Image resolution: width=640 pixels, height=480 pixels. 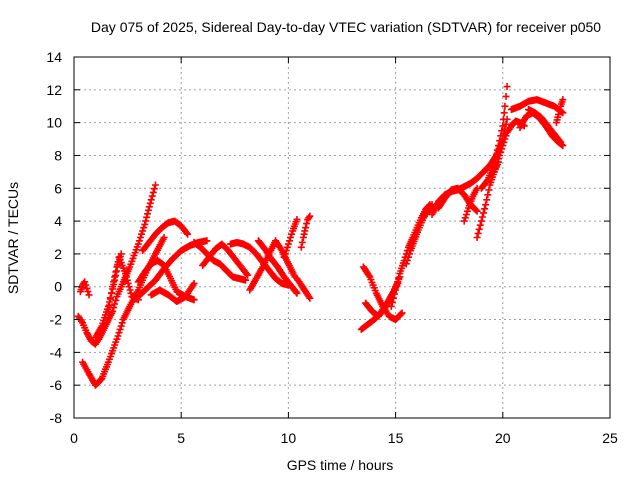 What do you see at coordinates (344, 438) in the screenshot?
I see `x-tick-labels: 0 5 10 15 20 25` at bounding box center [344, 438].